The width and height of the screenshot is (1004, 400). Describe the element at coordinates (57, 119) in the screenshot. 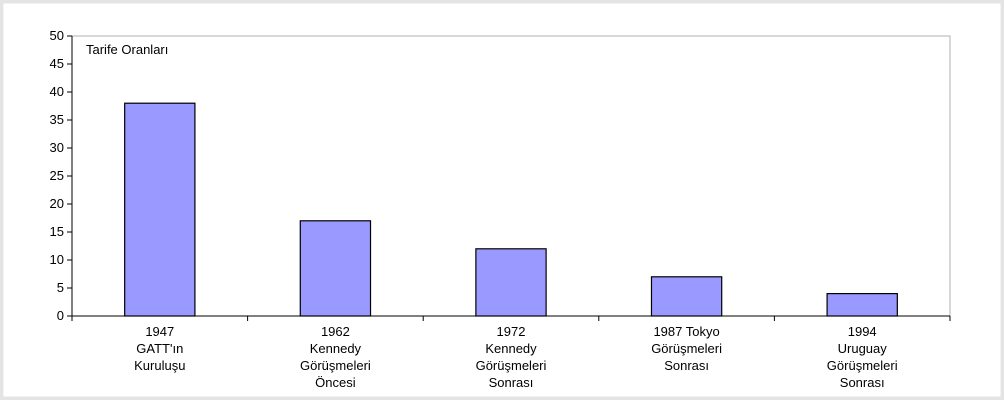

I see `y-tick-label: 35` at that location.